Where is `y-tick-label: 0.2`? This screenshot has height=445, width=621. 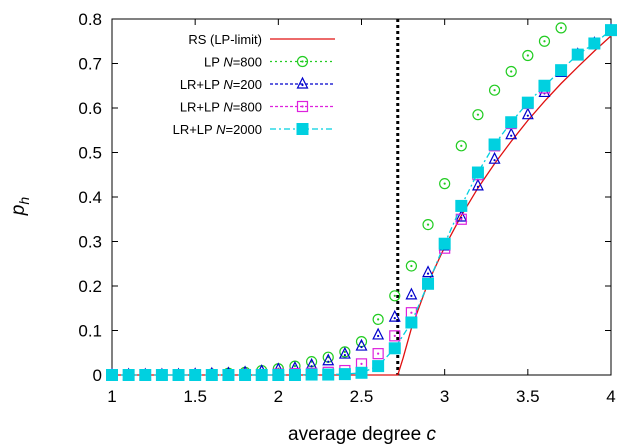 y-tick-label: 0.2 is located at coordinates (90, 286).